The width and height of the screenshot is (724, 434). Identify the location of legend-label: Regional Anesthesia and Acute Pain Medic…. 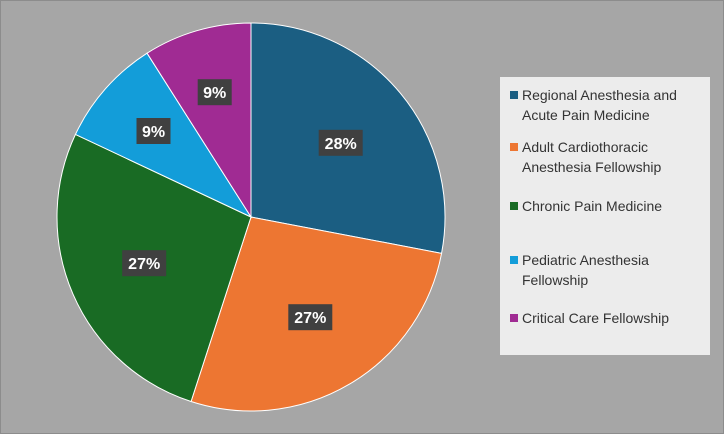
(599, 105).